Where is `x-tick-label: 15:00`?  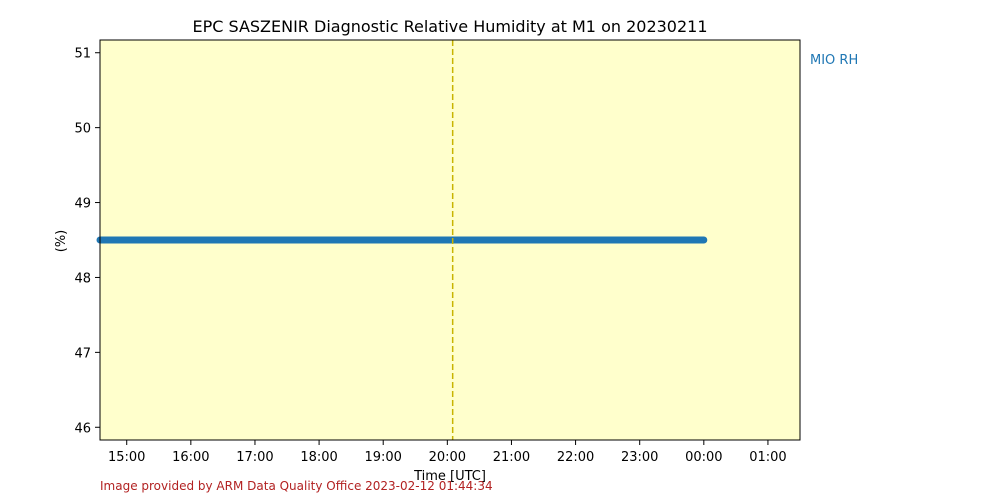
x-tick-label: 15:00 is located at coordinates (126, 457).